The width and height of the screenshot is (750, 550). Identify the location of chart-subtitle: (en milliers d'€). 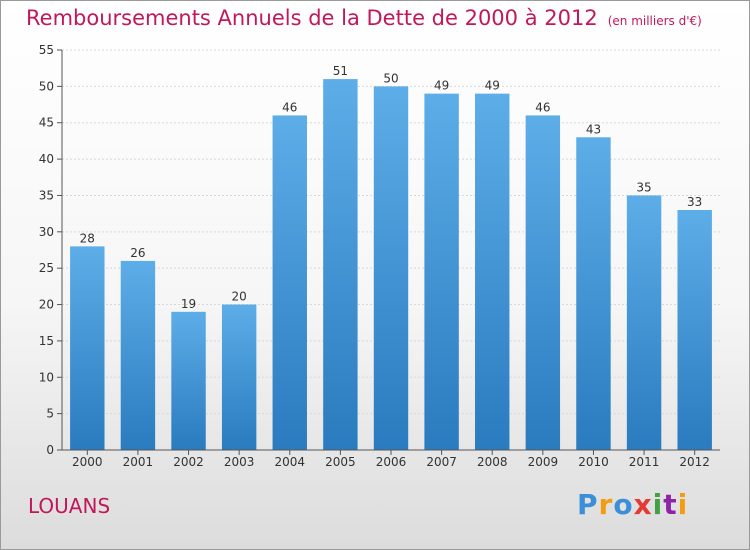
(654, 21).